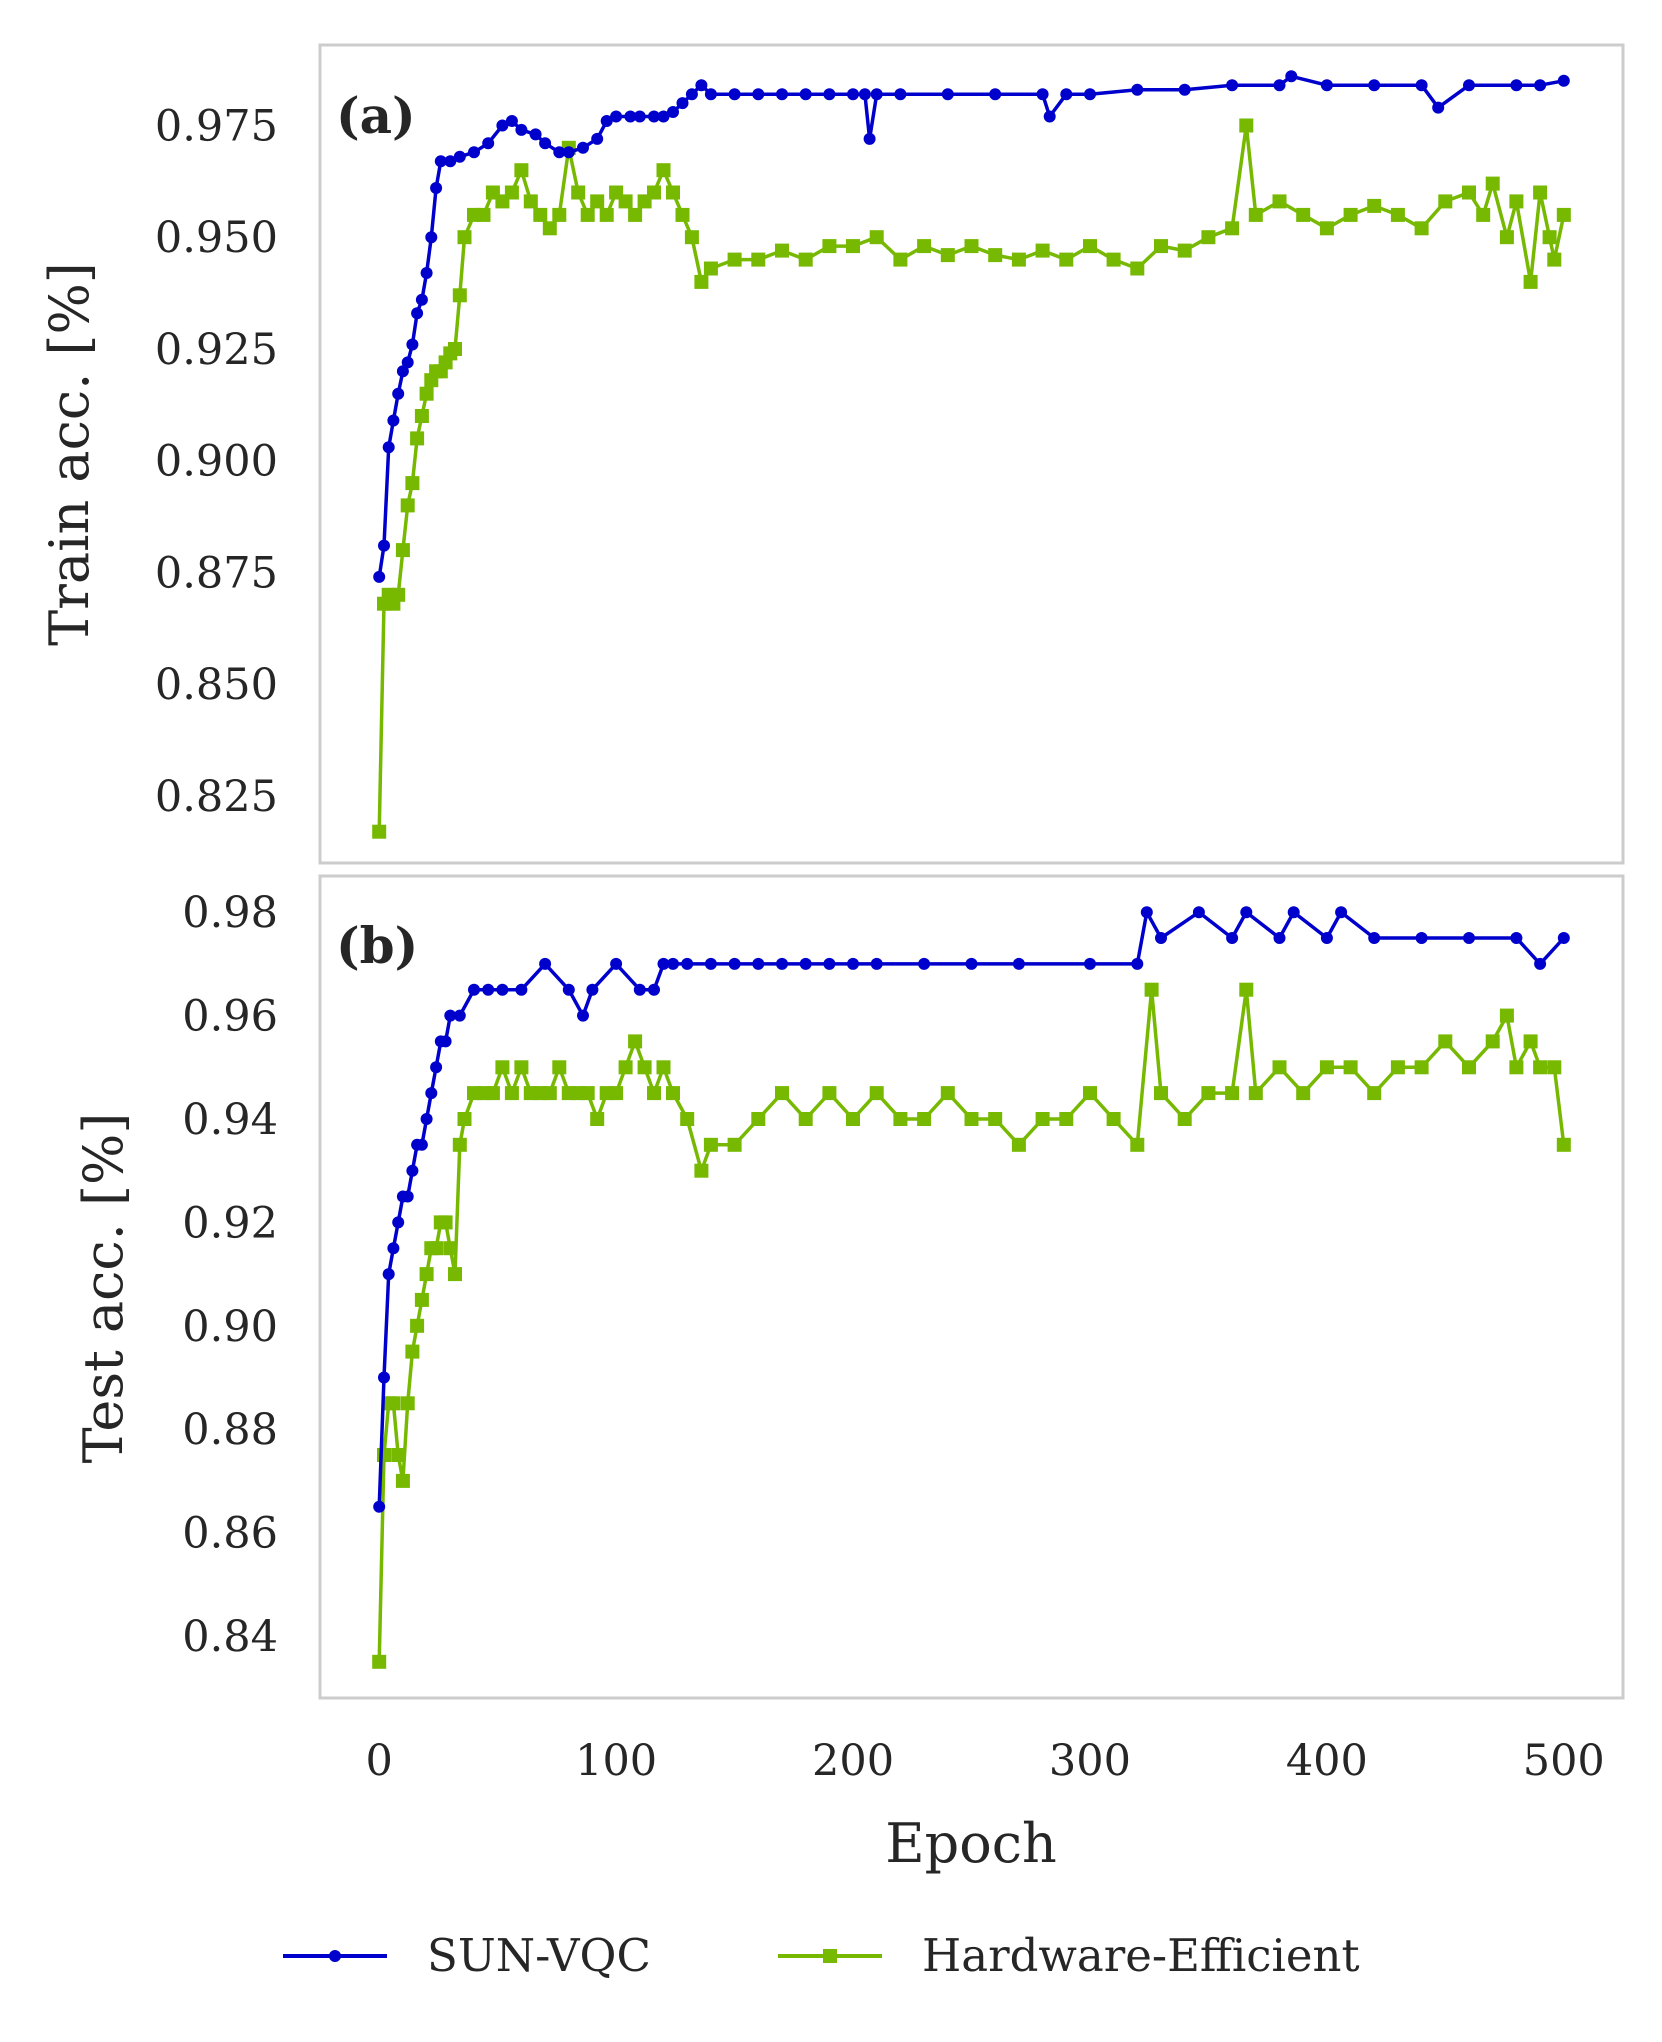 The width and height of the screenshot is (1662, 2042). Describe the element at coordinates (230, 1223) in the screenshot. I see `panel-b-y-tick-4: 0.92` at that location.